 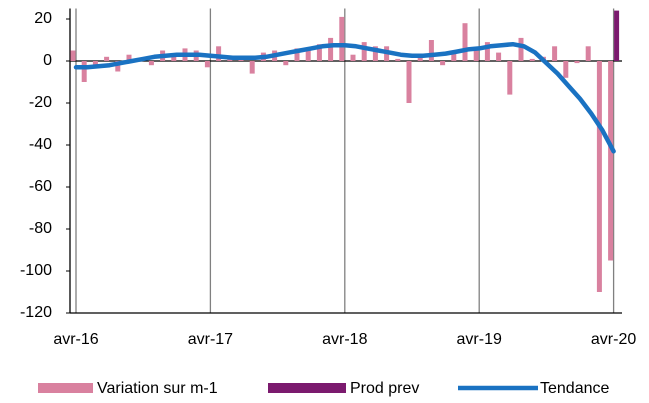 What do you see at coordinates (40, 228) in the screenshot?
I see `y-tick-label: -80` at bounding box center [40, 228].